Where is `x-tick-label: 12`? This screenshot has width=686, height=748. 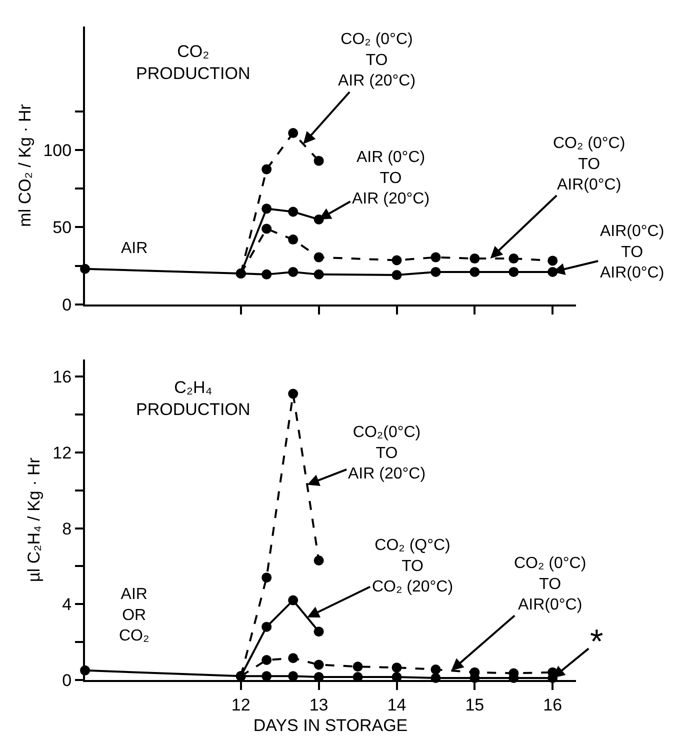
x-tick-label: 12 is located at coordinates (240, 704).